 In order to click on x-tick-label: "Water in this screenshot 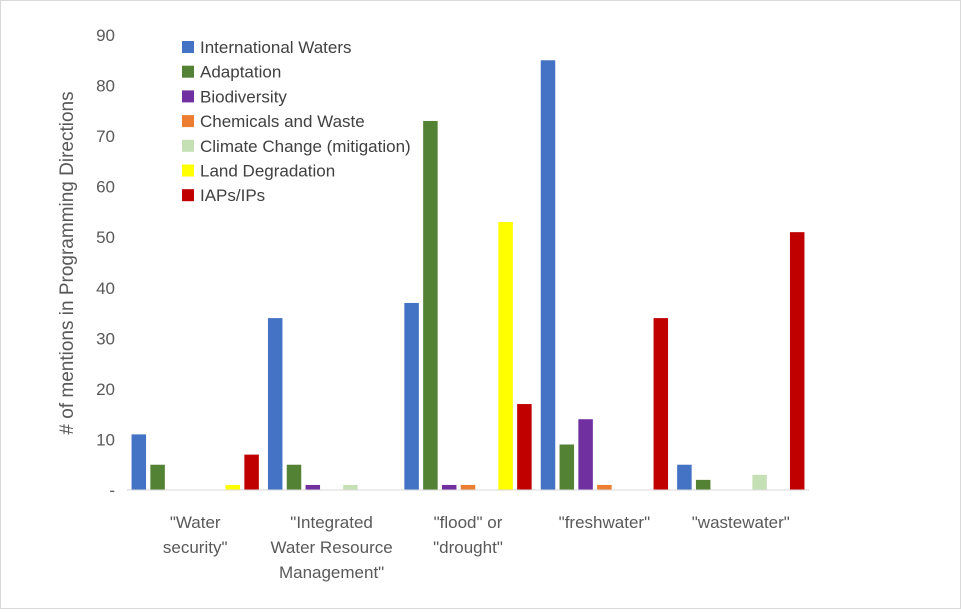, I will do `click(195, 522)`.